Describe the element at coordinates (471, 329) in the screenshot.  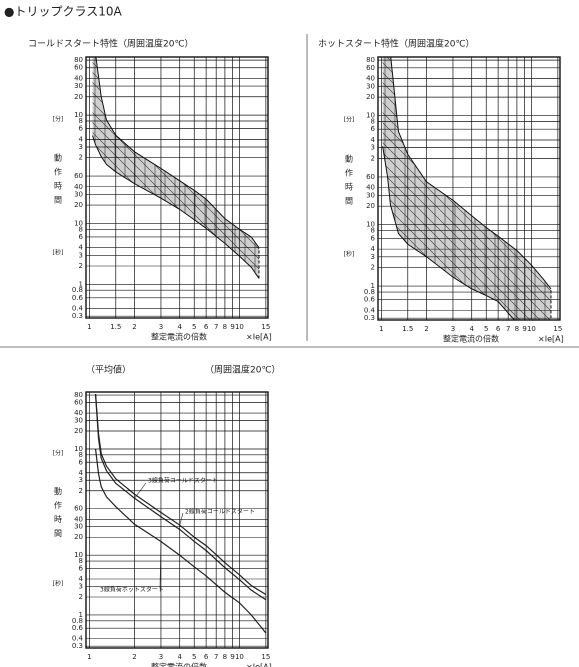
I see `x-tick-label: 4` at that location.